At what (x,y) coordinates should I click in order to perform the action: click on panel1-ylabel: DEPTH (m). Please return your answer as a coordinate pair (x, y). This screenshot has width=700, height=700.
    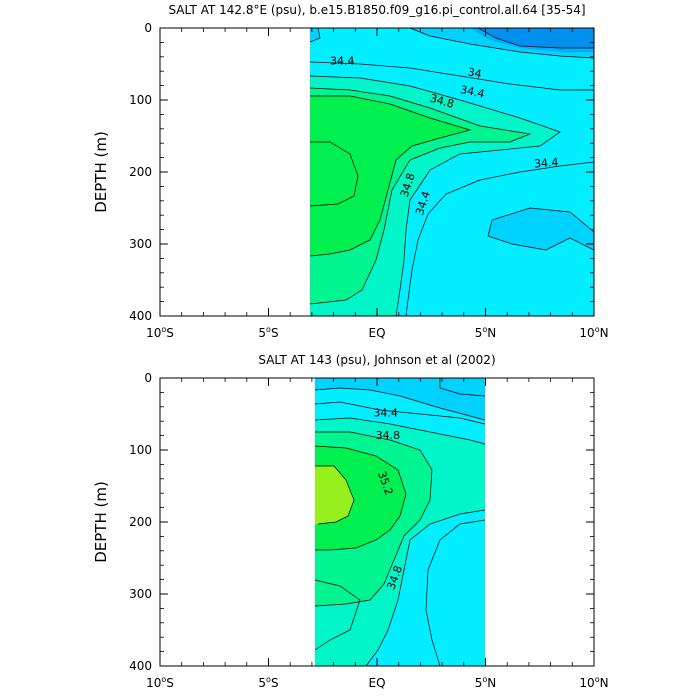
    Looking at the image, I should click on (101, 172).